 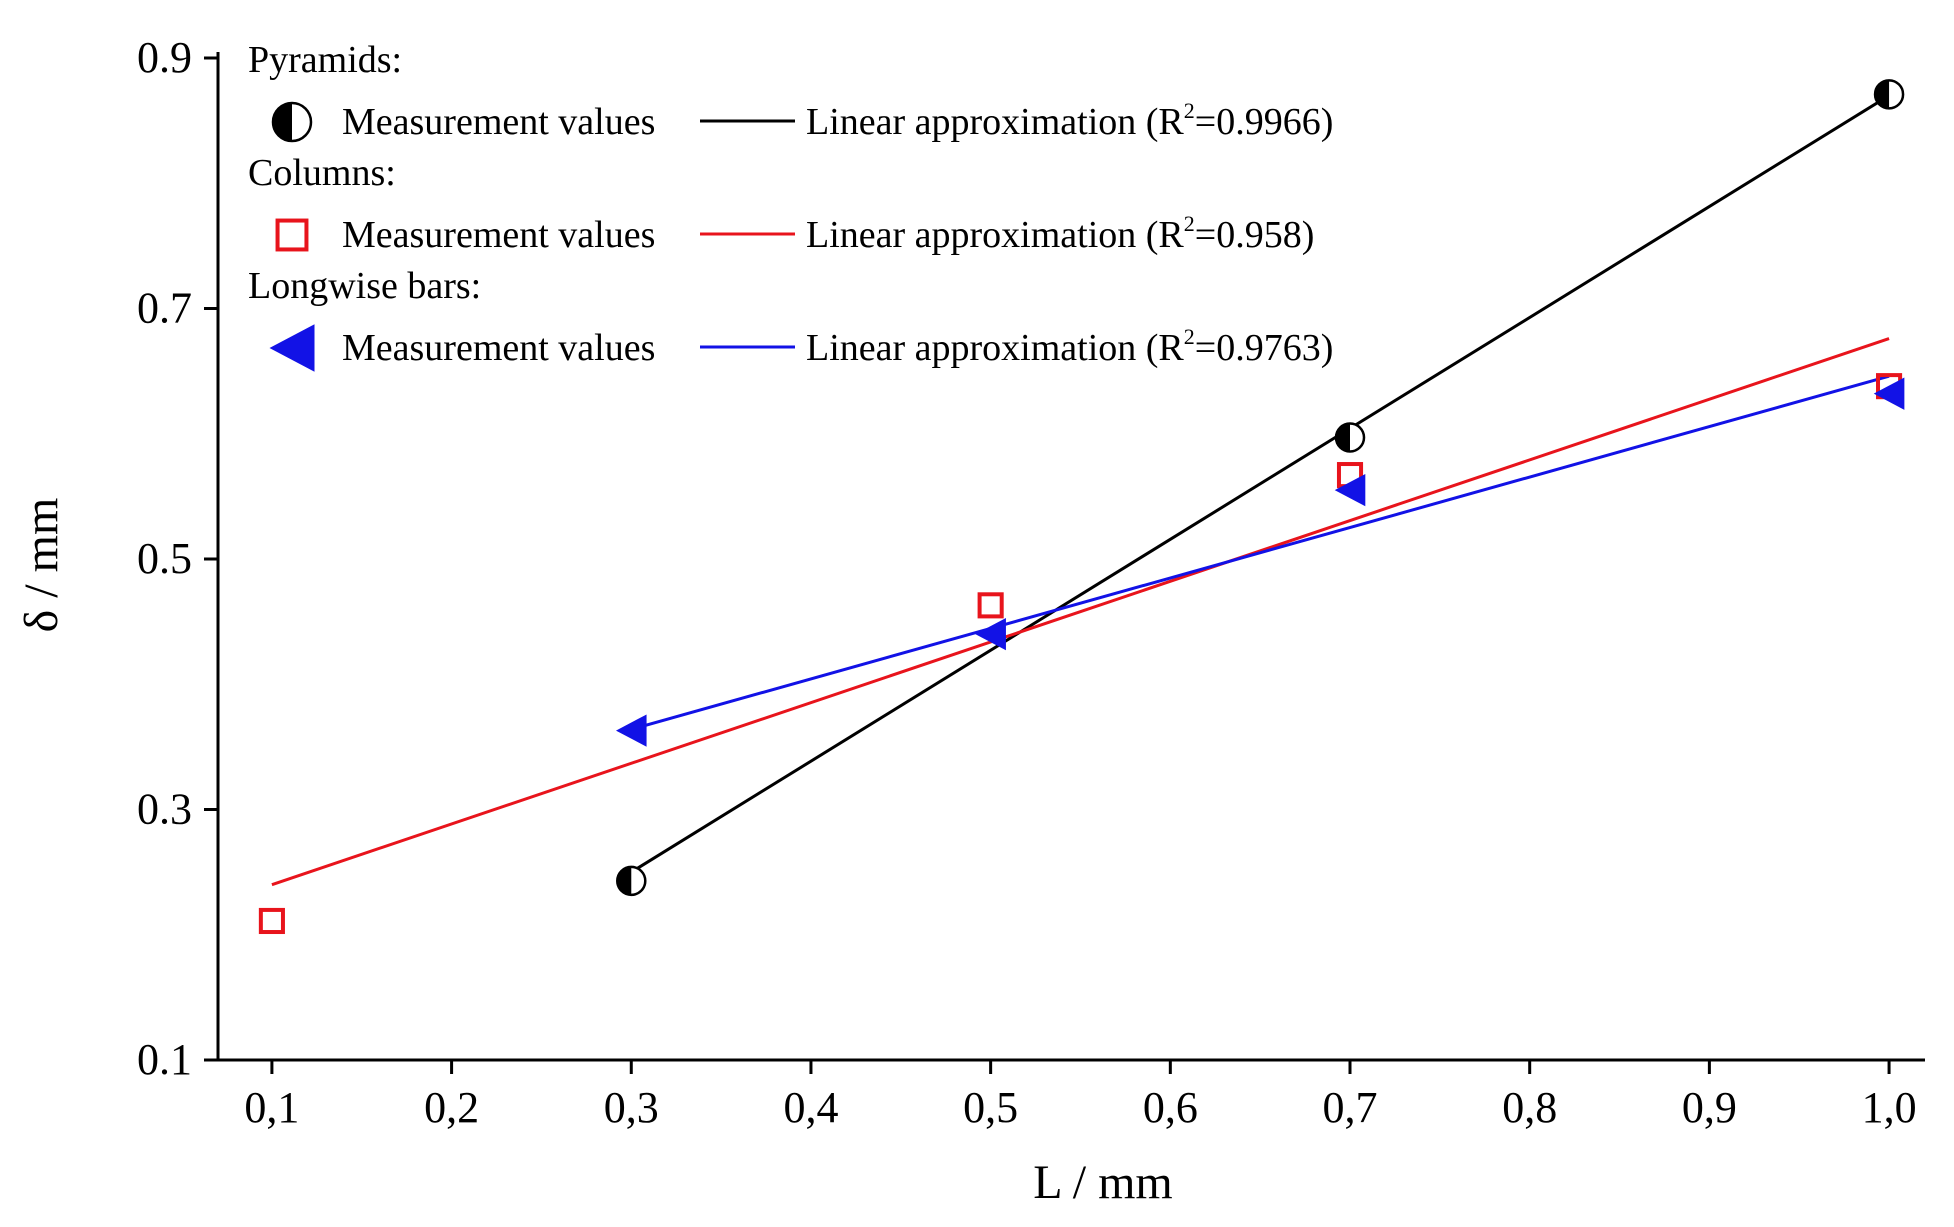 What do you see at coordinates (325, 60) in the screenshot?
I see `pyramids-legend-title: Pyramids:` at bounding box center [325, 60].